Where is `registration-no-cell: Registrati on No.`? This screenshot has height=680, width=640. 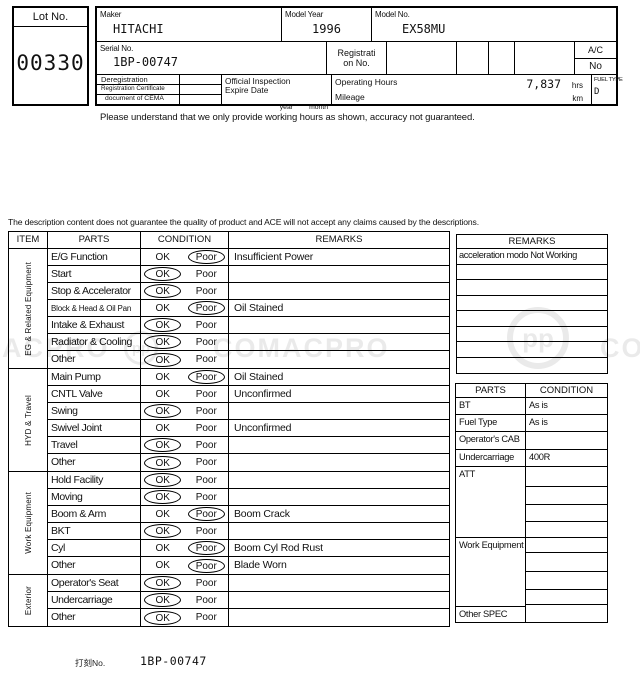
registration-no-cell: Registrati on No. is located at coordinates (357, 58).